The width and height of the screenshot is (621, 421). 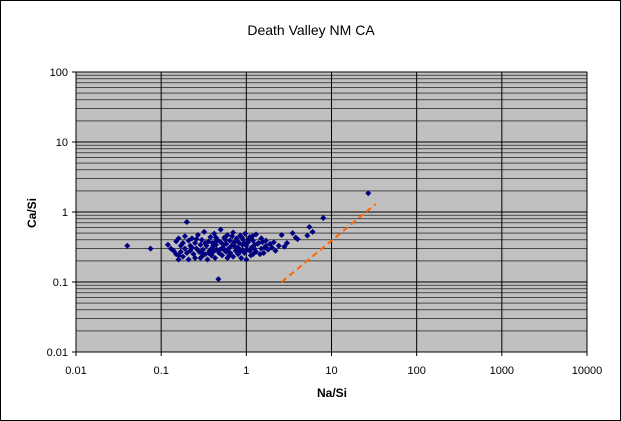 I want to click on trend-line-layer, so click(x=329, y=243).